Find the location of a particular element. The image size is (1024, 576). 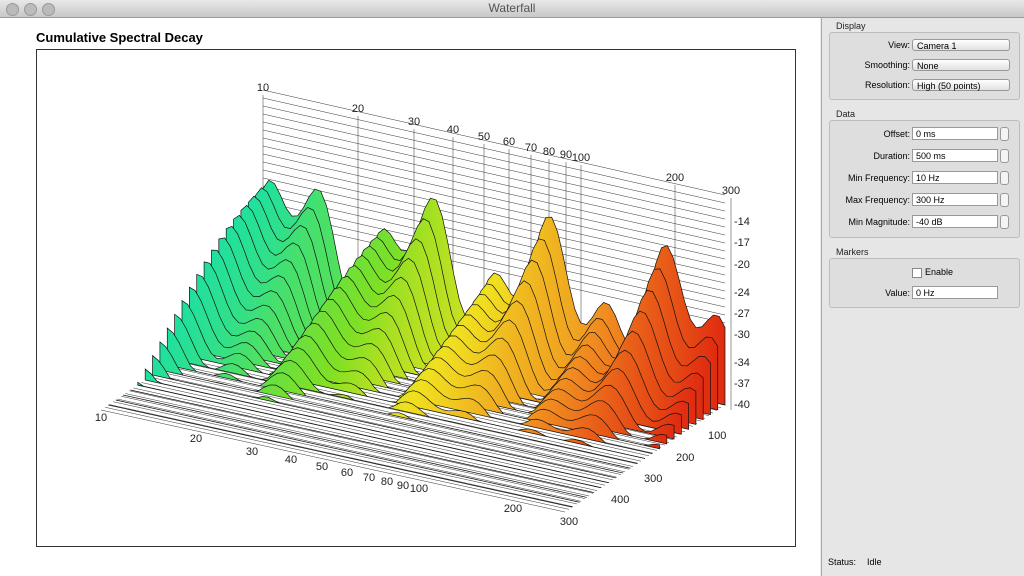

title-bar: Waterfall is located at coordinates (512, 9).